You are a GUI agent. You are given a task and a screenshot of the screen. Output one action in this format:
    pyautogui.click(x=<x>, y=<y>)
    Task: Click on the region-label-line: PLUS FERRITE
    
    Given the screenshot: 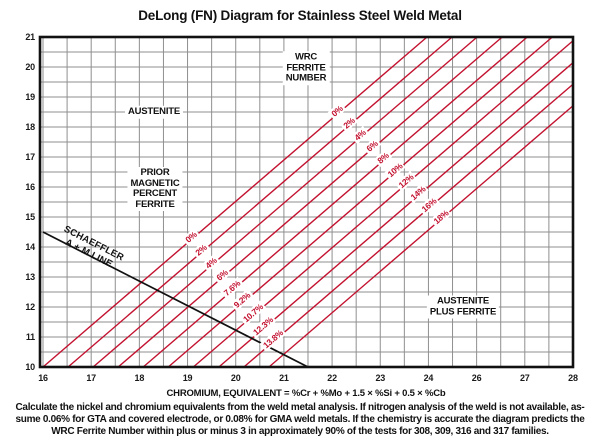 What is the action you would take?
    pyautogui.click(x=463, y=311)
    